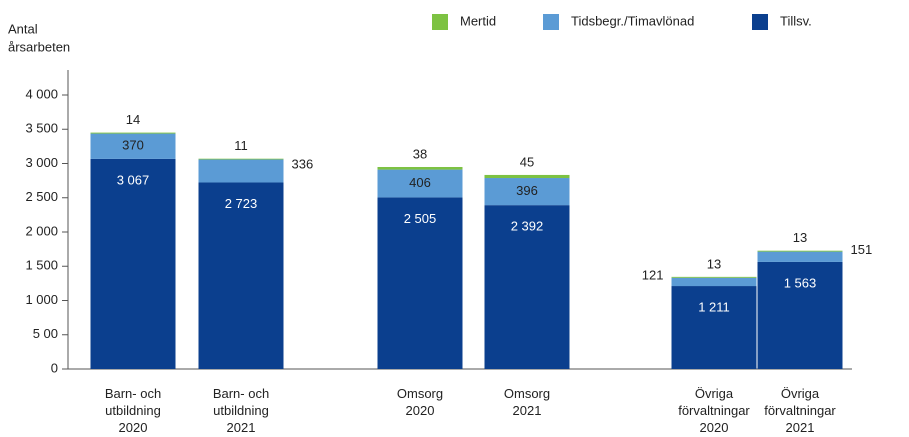  What do you see at coordinates (41, 265) in the screenshot?
I see `y-tick-label: 1 500` at bounding box center [41, 265].